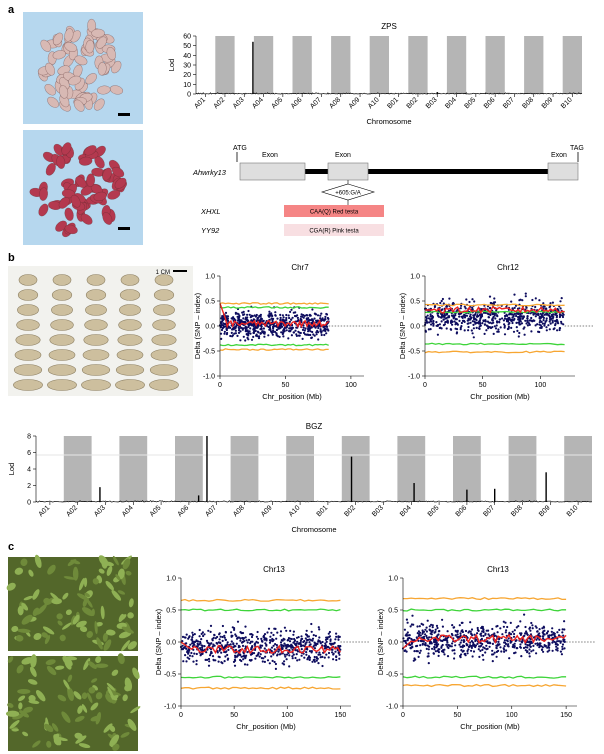 Image resolution: width=604 pixels, height=754 pixels. I want to click on exon-label-2: Exon, so click(343, 155).